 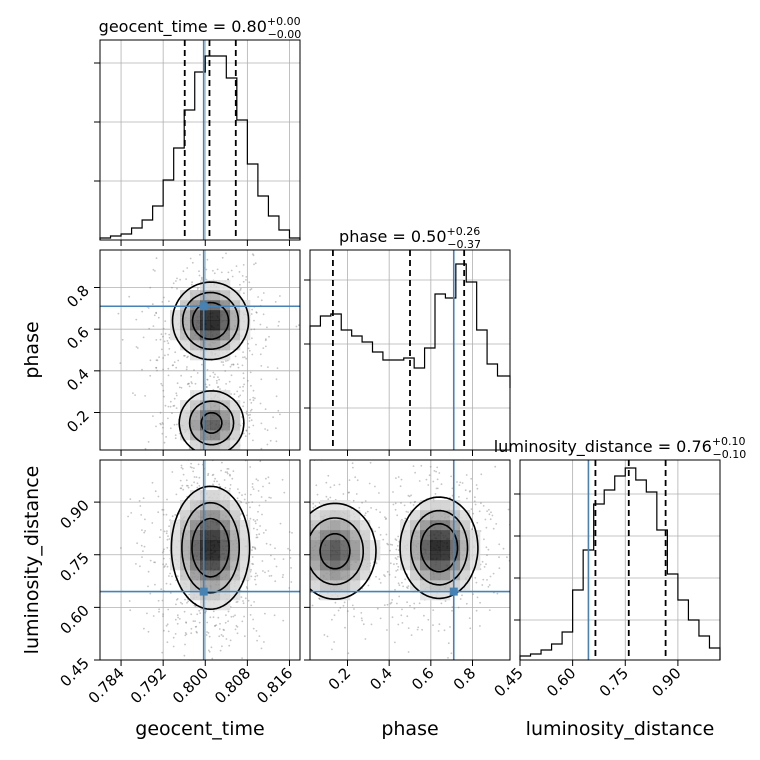 I want to click on panel-title-luminosity_distance: luminosity_distance = 0.76+0.10 −0.10, so click(x=620, y=448).